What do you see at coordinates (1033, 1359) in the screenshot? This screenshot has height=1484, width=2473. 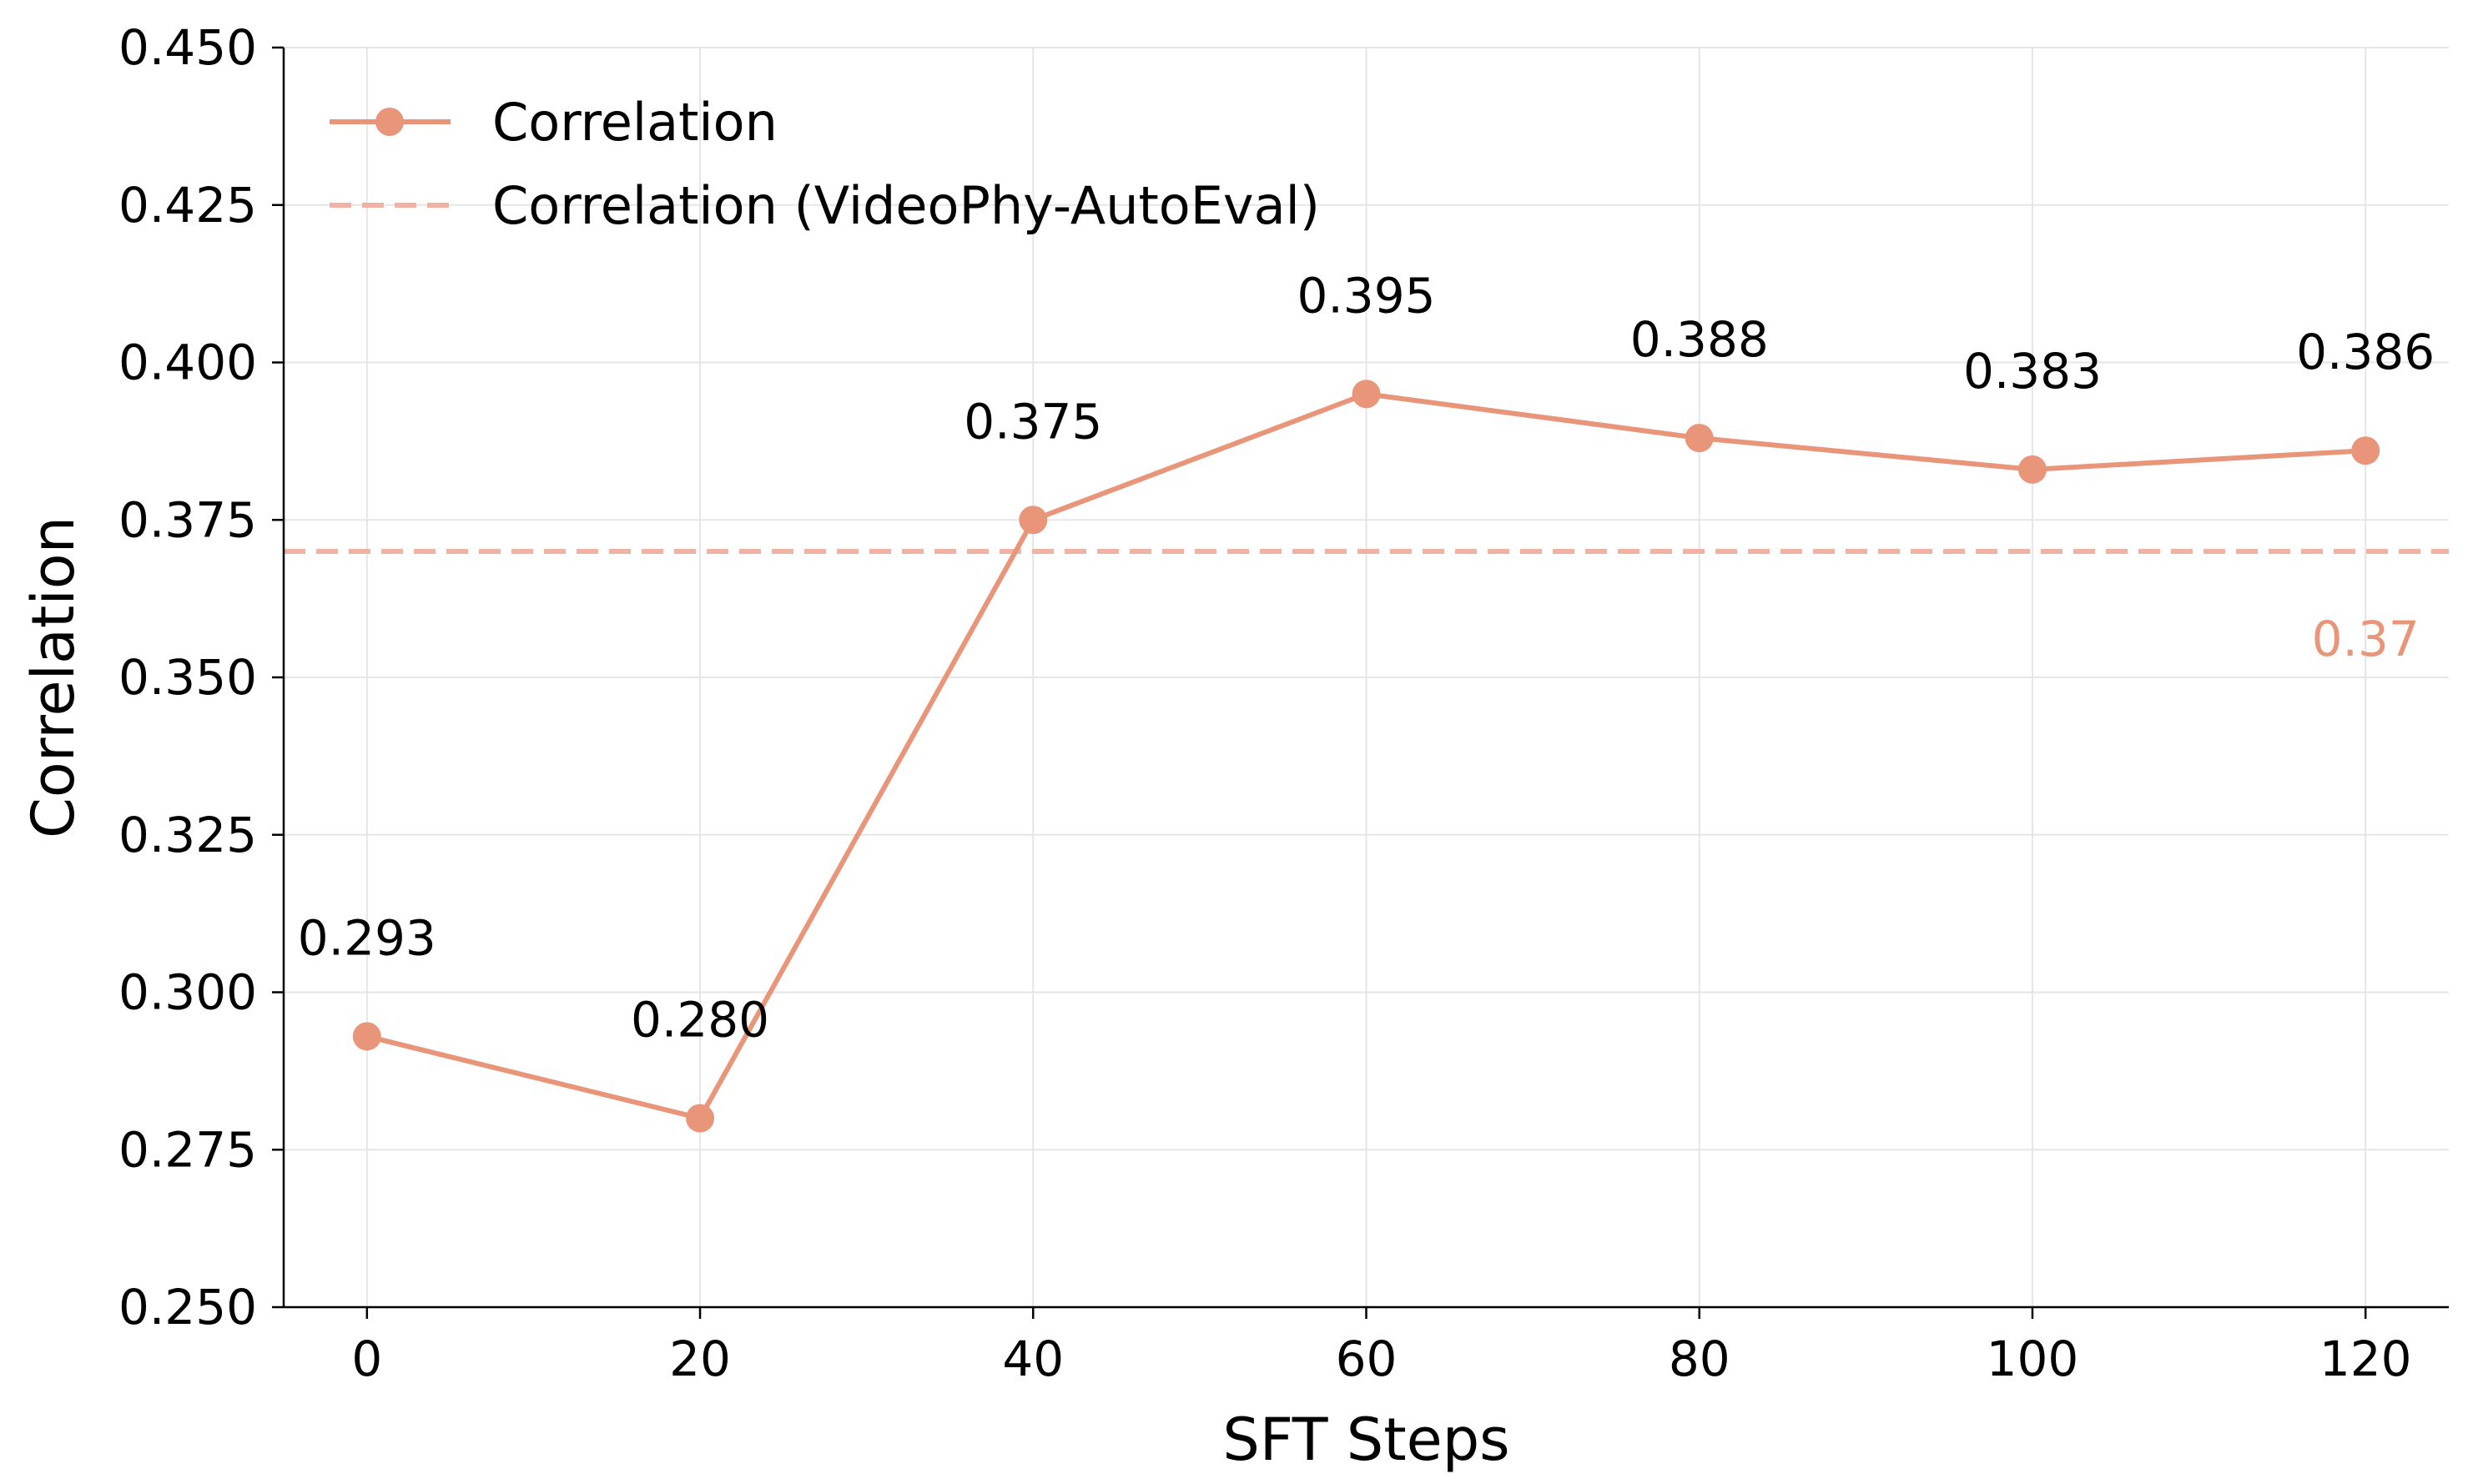 I see `x-tick-label: 40` at bounding box center [1033, 1359].